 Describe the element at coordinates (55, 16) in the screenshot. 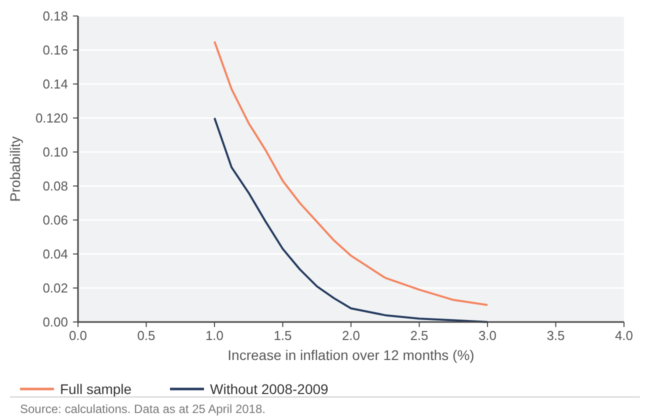

I see `y-tick-label: 0.18` at that location.